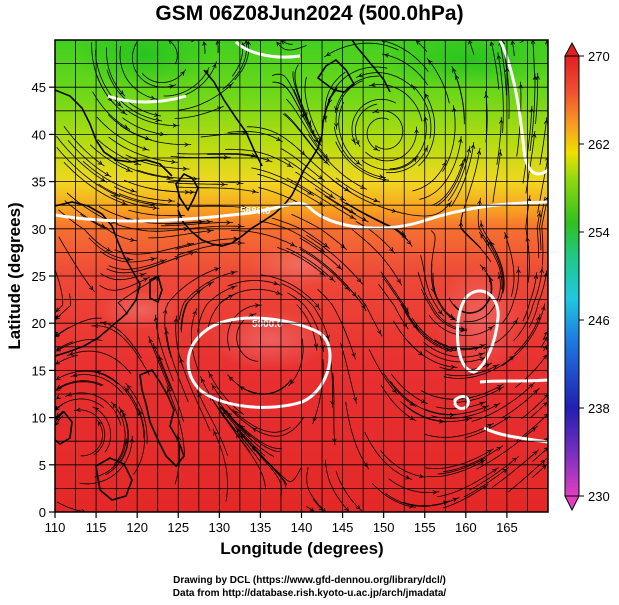  What do you see at coordinates (255, 211) in the screenshot?
I see `contour-label-5880: 5880.0` at bounding box center [255, 211].